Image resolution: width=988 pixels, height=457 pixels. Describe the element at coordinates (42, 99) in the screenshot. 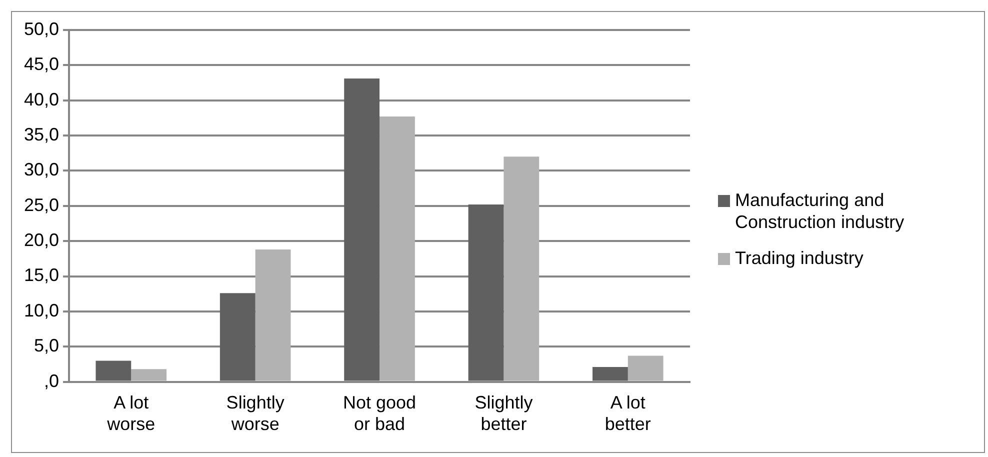

I see `y-tick-label: 40,0` at that location.